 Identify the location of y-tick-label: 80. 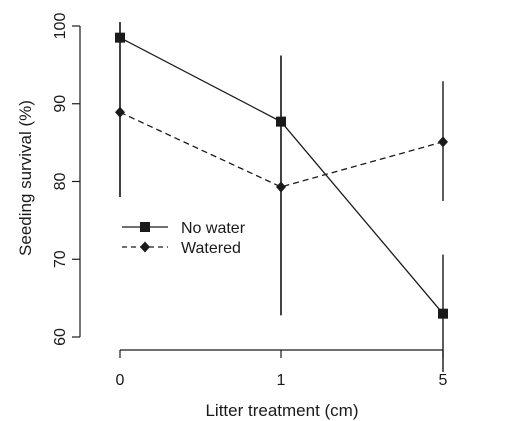
(60, 182).